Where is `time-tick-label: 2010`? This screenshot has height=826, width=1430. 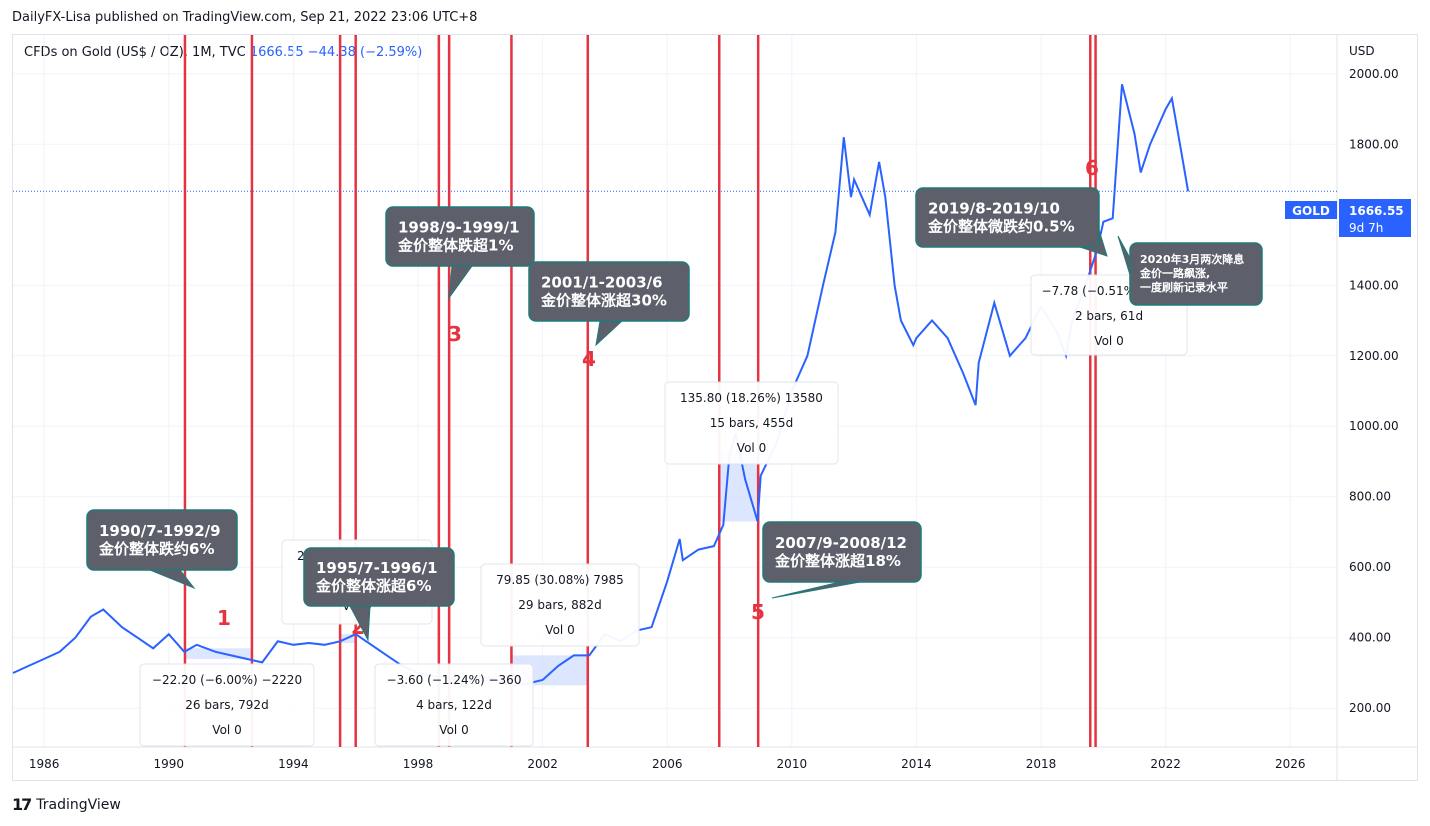
time-tick-label: 2010 is located at coordinates (792, 764).